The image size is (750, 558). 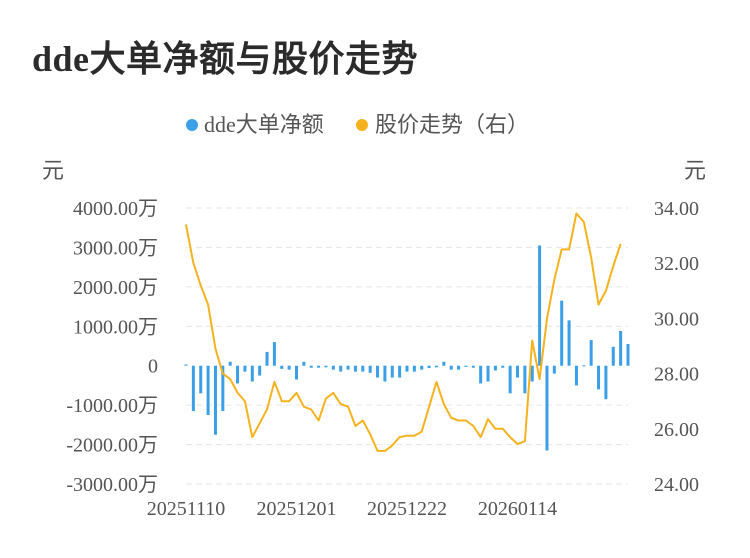 I want to click on right-tick-label: 32.00, so click(x=676, y=264).